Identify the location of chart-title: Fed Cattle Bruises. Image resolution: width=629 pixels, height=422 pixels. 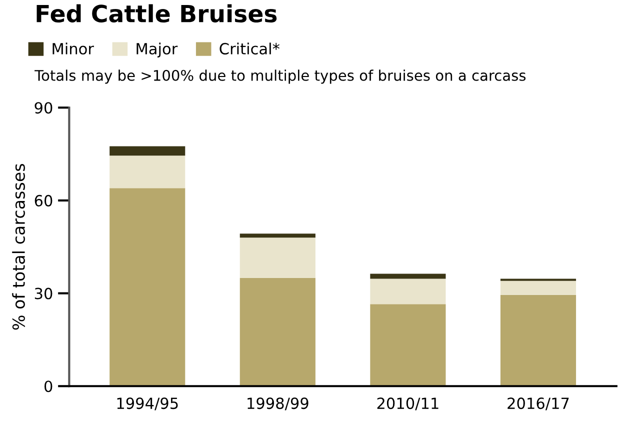
(156, 13).